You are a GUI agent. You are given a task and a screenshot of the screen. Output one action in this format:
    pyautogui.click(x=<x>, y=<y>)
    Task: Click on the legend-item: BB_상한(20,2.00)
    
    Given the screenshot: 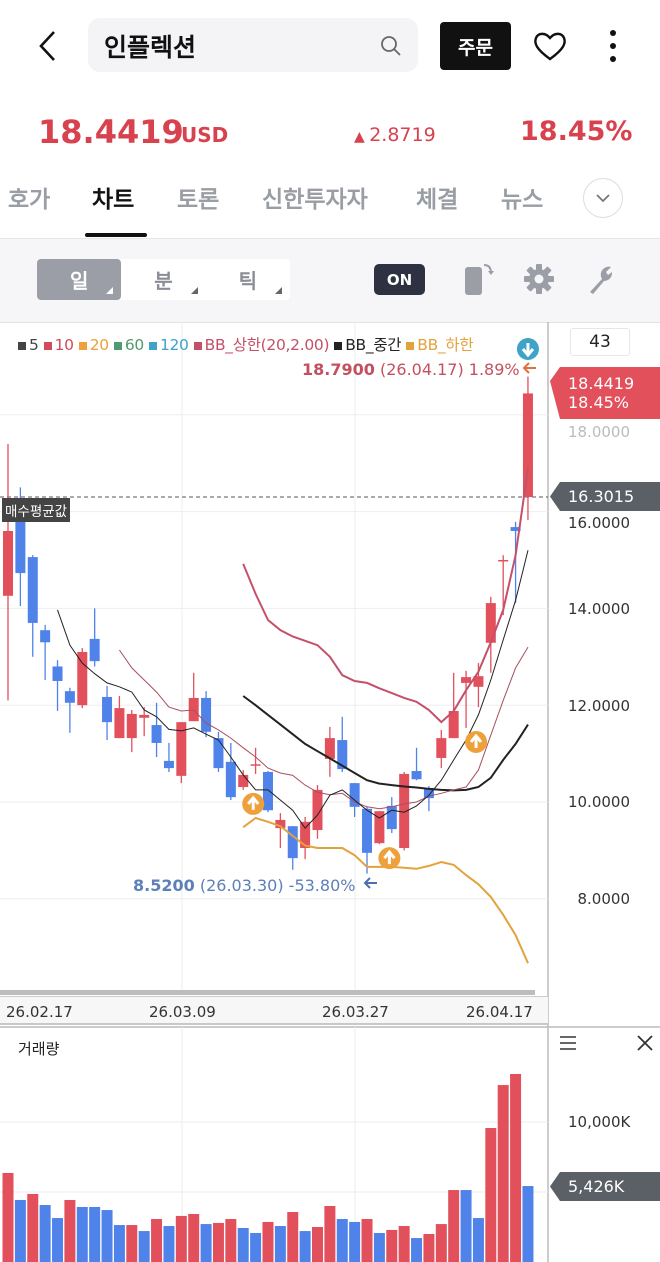 What is the action you would take?
    pyautogui.click(x=264, y=345)
    